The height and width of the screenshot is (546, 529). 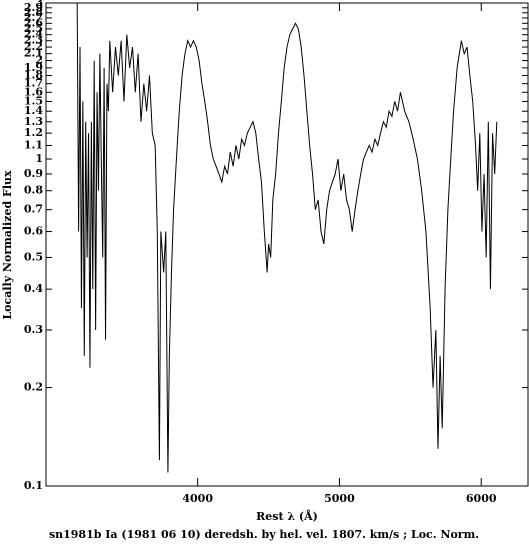 What do you see at coordinates (7, 245) in the screenshot?
I see `y-axis-label: Locally Normalized Flux` at bounding box center [7, 245].